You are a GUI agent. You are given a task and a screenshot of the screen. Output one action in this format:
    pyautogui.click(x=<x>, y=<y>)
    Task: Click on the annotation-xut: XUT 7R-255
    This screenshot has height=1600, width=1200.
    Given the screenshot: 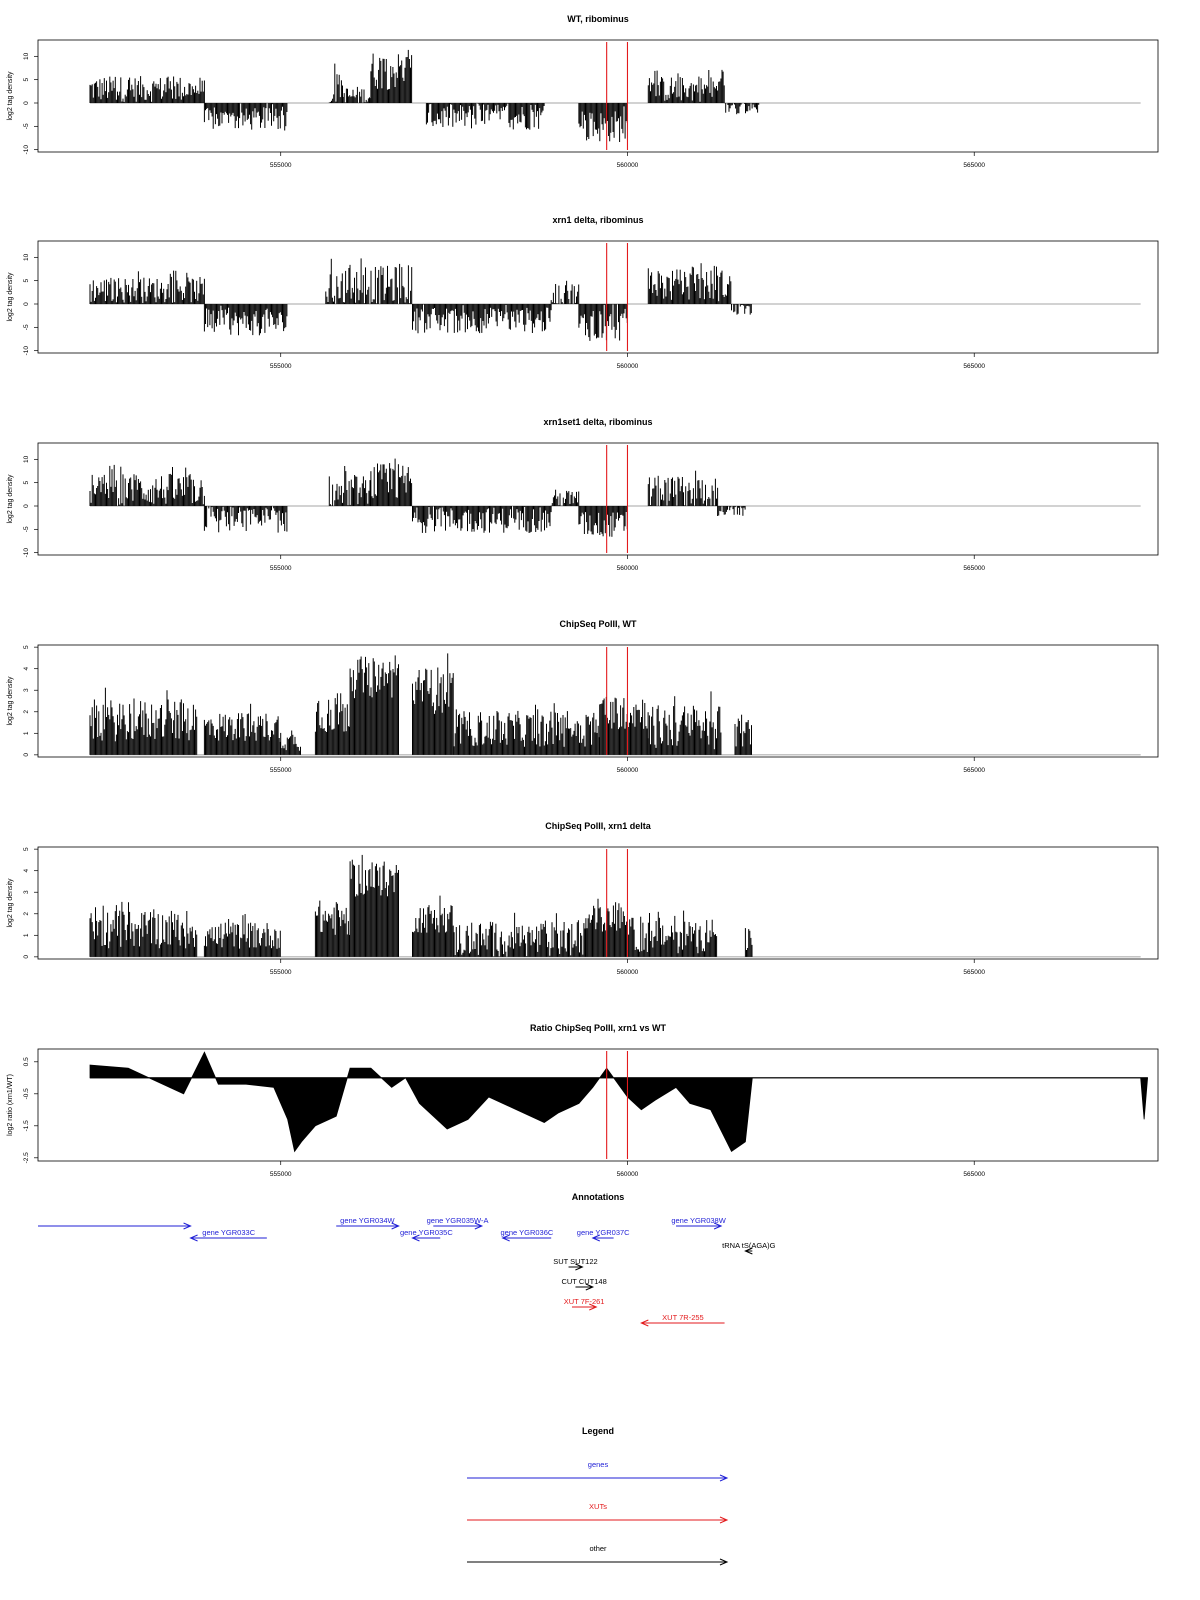 What is the action you would take?
    pyautogui.click(x=682, y=1320)
    